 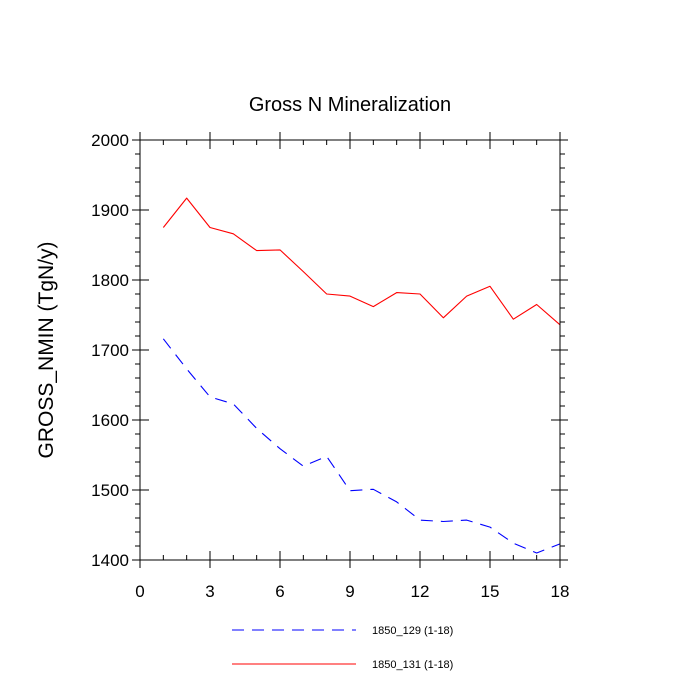 I want to click on y-tick-label: 1800, so click(x=110, y=280).